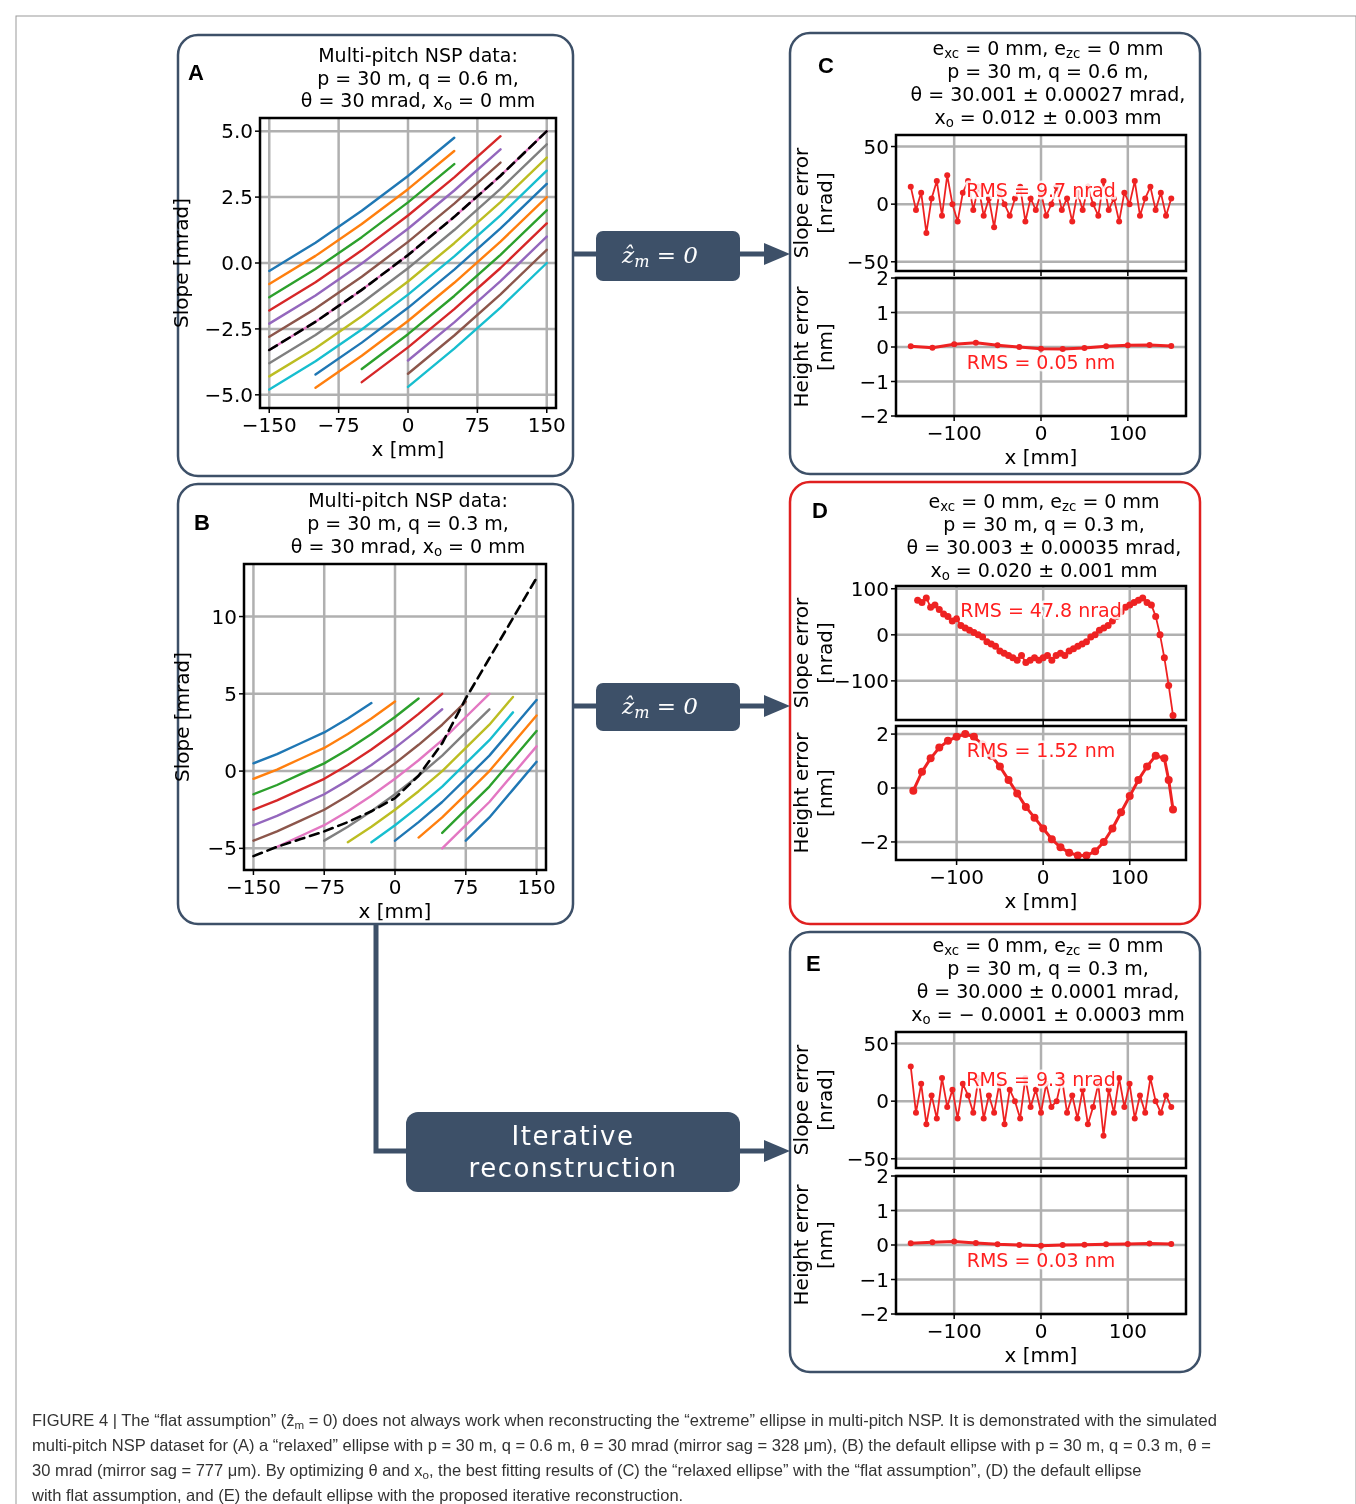 This screenshot has height=1504, width=1356. What do you see at coordinates (228, 394) in the screenshot?
I see `y-tick-label: −5.0` at bounding box center [228, 394].